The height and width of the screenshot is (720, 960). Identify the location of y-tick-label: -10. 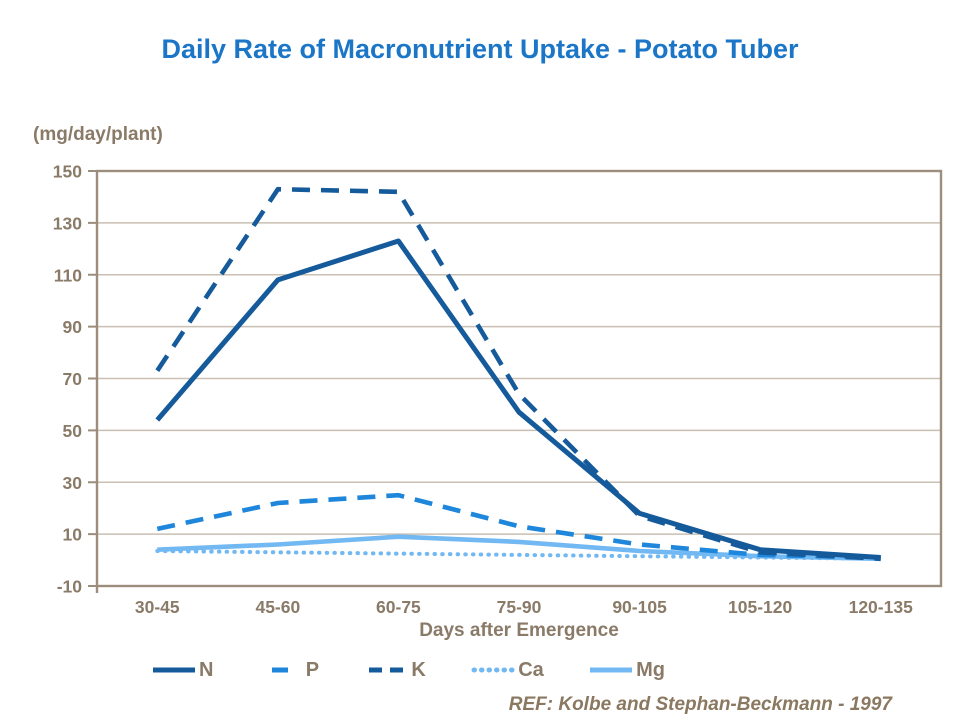
(70, 587).